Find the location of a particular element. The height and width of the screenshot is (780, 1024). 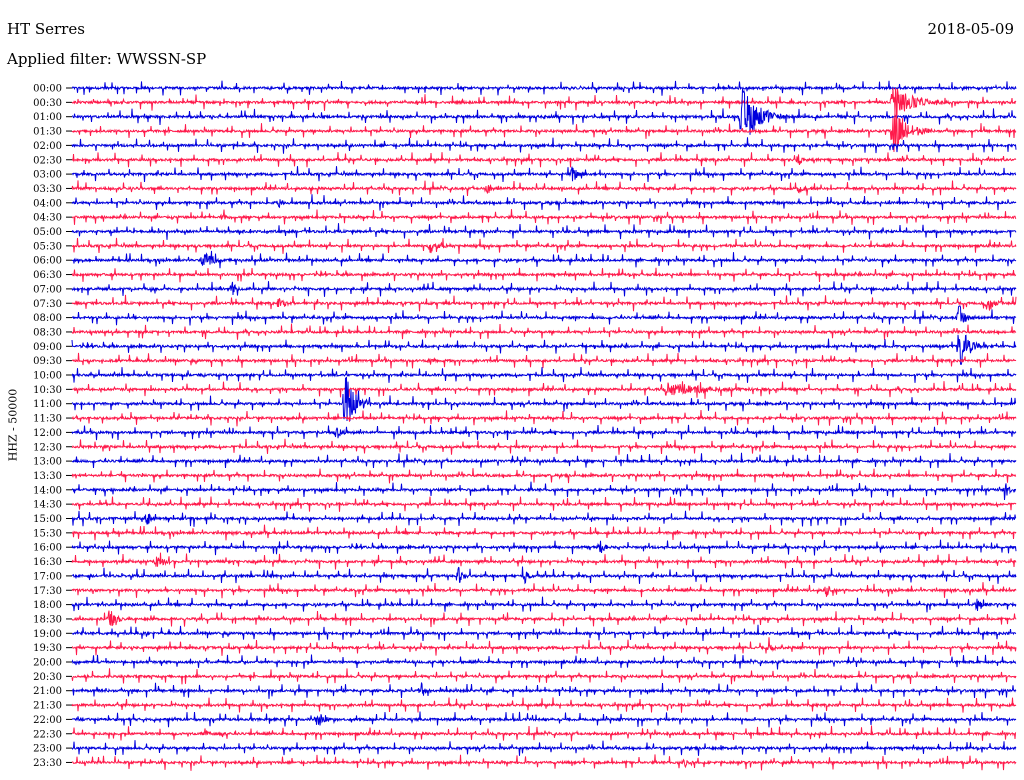

row-time-label: 07:30 is located at coordinates (47, 304).